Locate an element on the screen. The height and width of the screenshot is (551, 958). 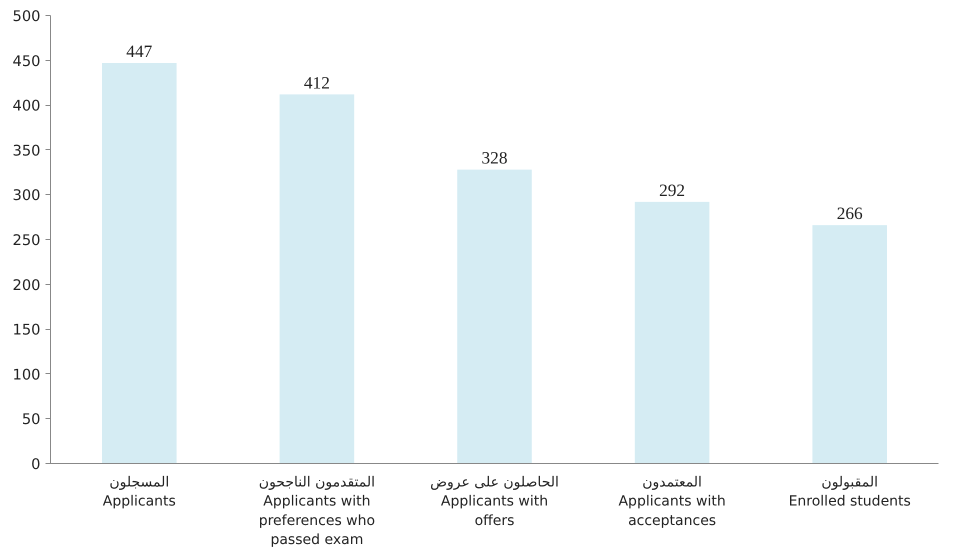
y-tick-label: 450 is located at coordinates (26, 61).